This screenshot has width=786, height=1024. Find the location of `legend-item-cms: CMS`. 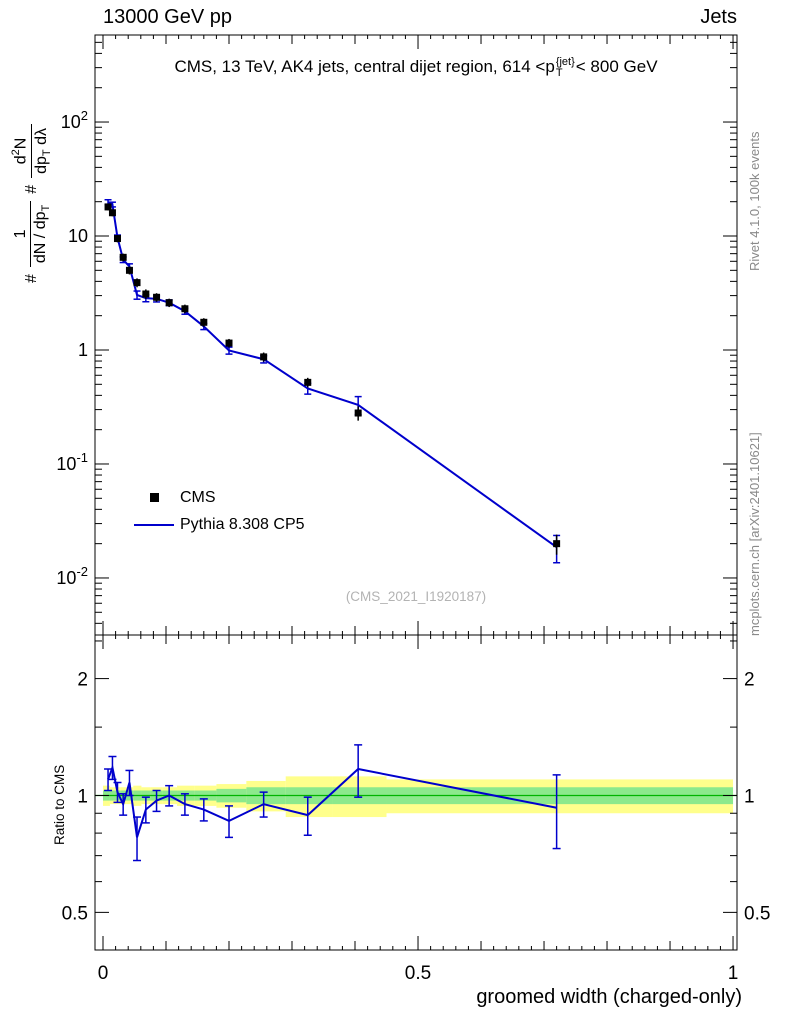

legend-item-cms: CMS is located at coordinates (216, 497).